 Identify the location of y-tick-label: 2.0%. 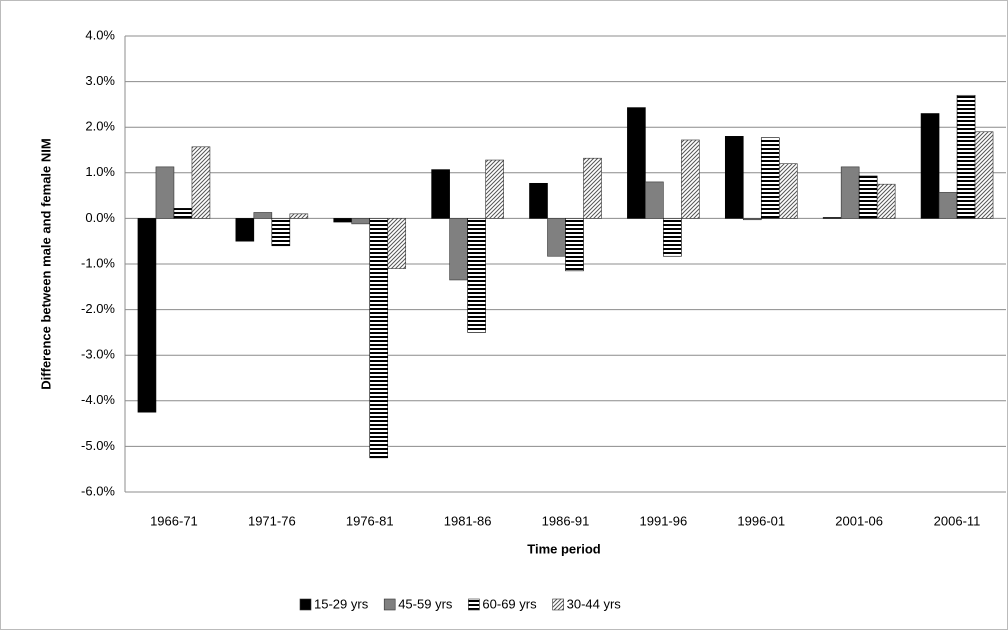
(100, 126).